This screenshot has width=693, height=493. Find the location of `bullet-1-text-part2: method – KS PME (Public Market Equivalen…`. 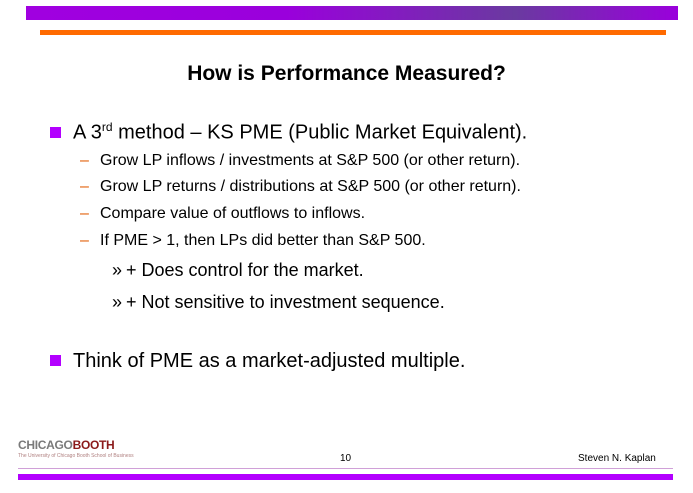

bullet-1-text-part2: method – KS PME (Public Market Equivalen… is located at coordinates (320, 132).